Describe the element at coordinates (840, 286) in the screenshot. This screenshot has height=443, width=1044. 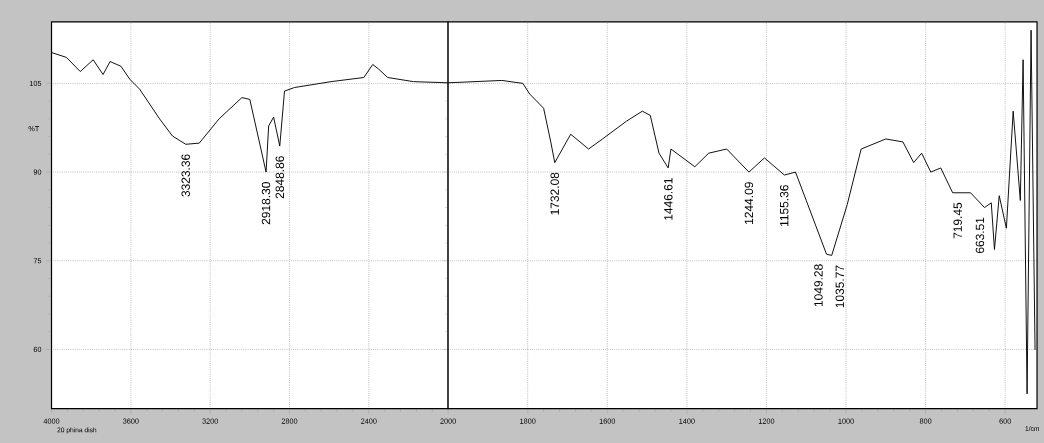
I see `annotation: 1035.77` at that location.